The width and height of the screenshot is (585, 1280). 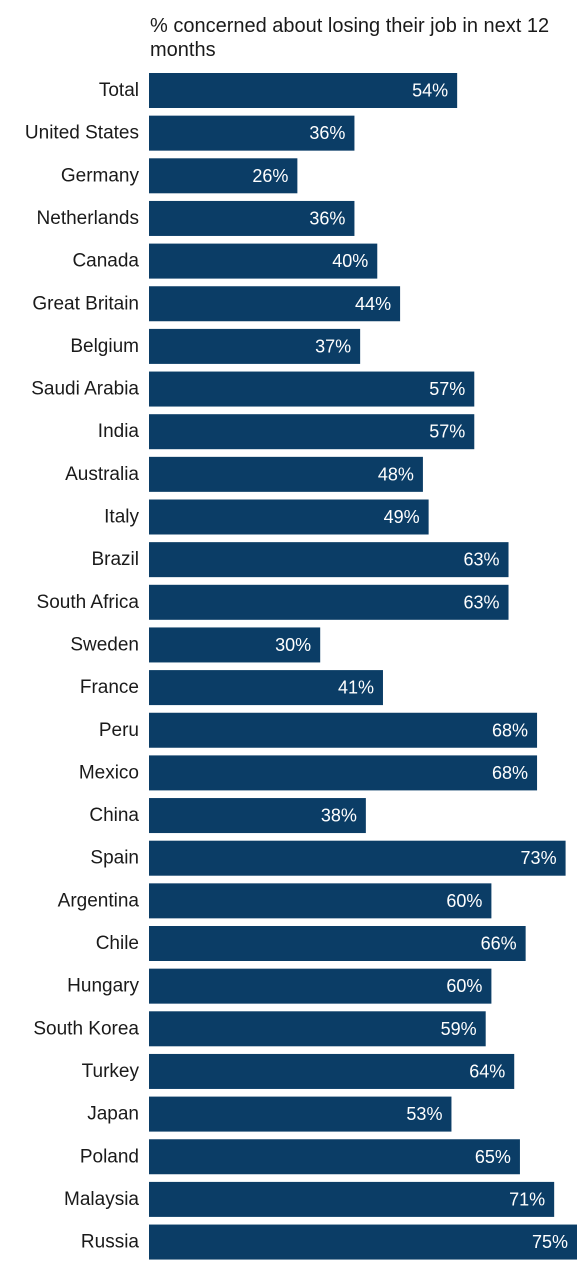 I want to click on value-label: 38%, so click(x=339, y=816).